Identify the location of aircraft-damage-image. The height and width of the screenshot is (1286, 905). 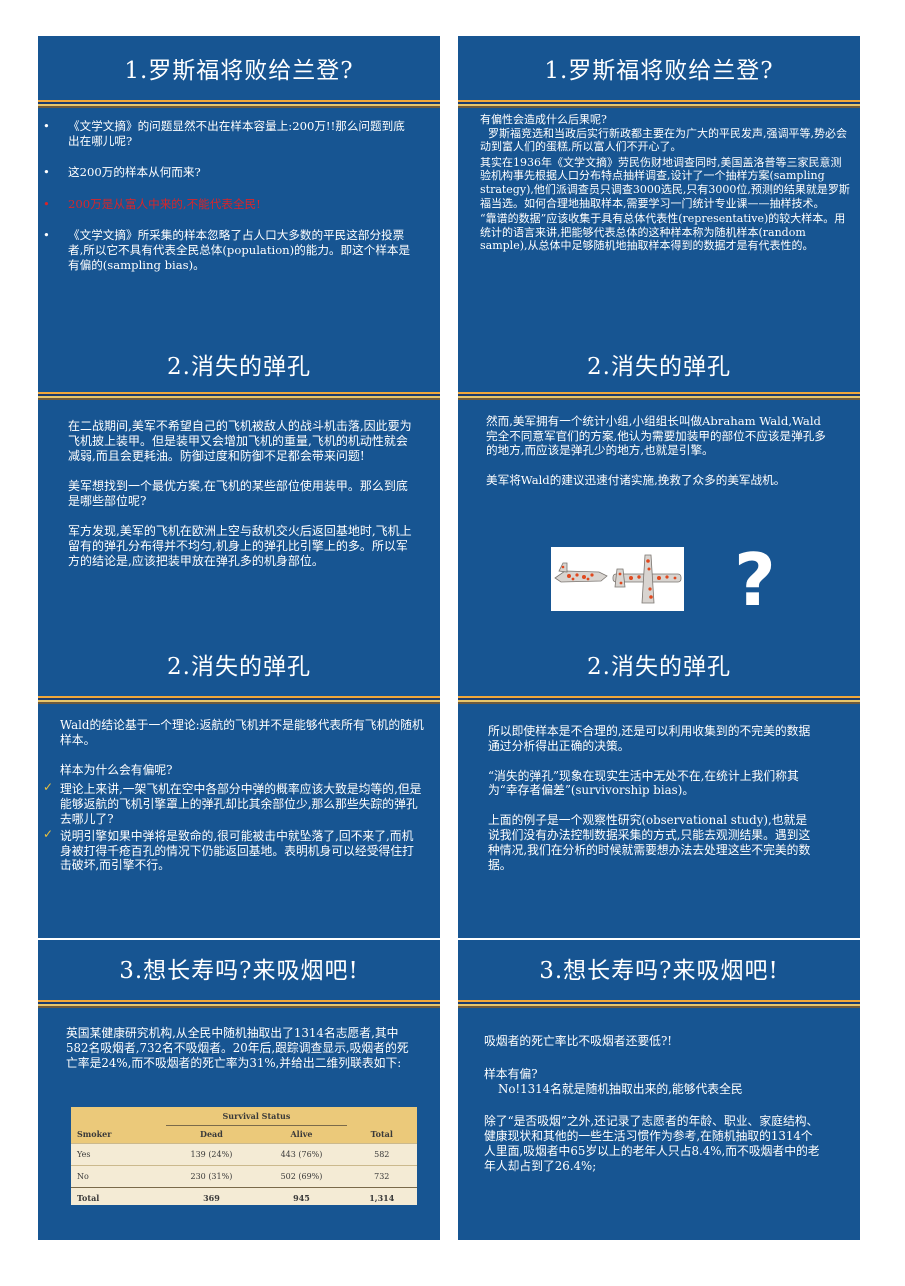
(617, 579).